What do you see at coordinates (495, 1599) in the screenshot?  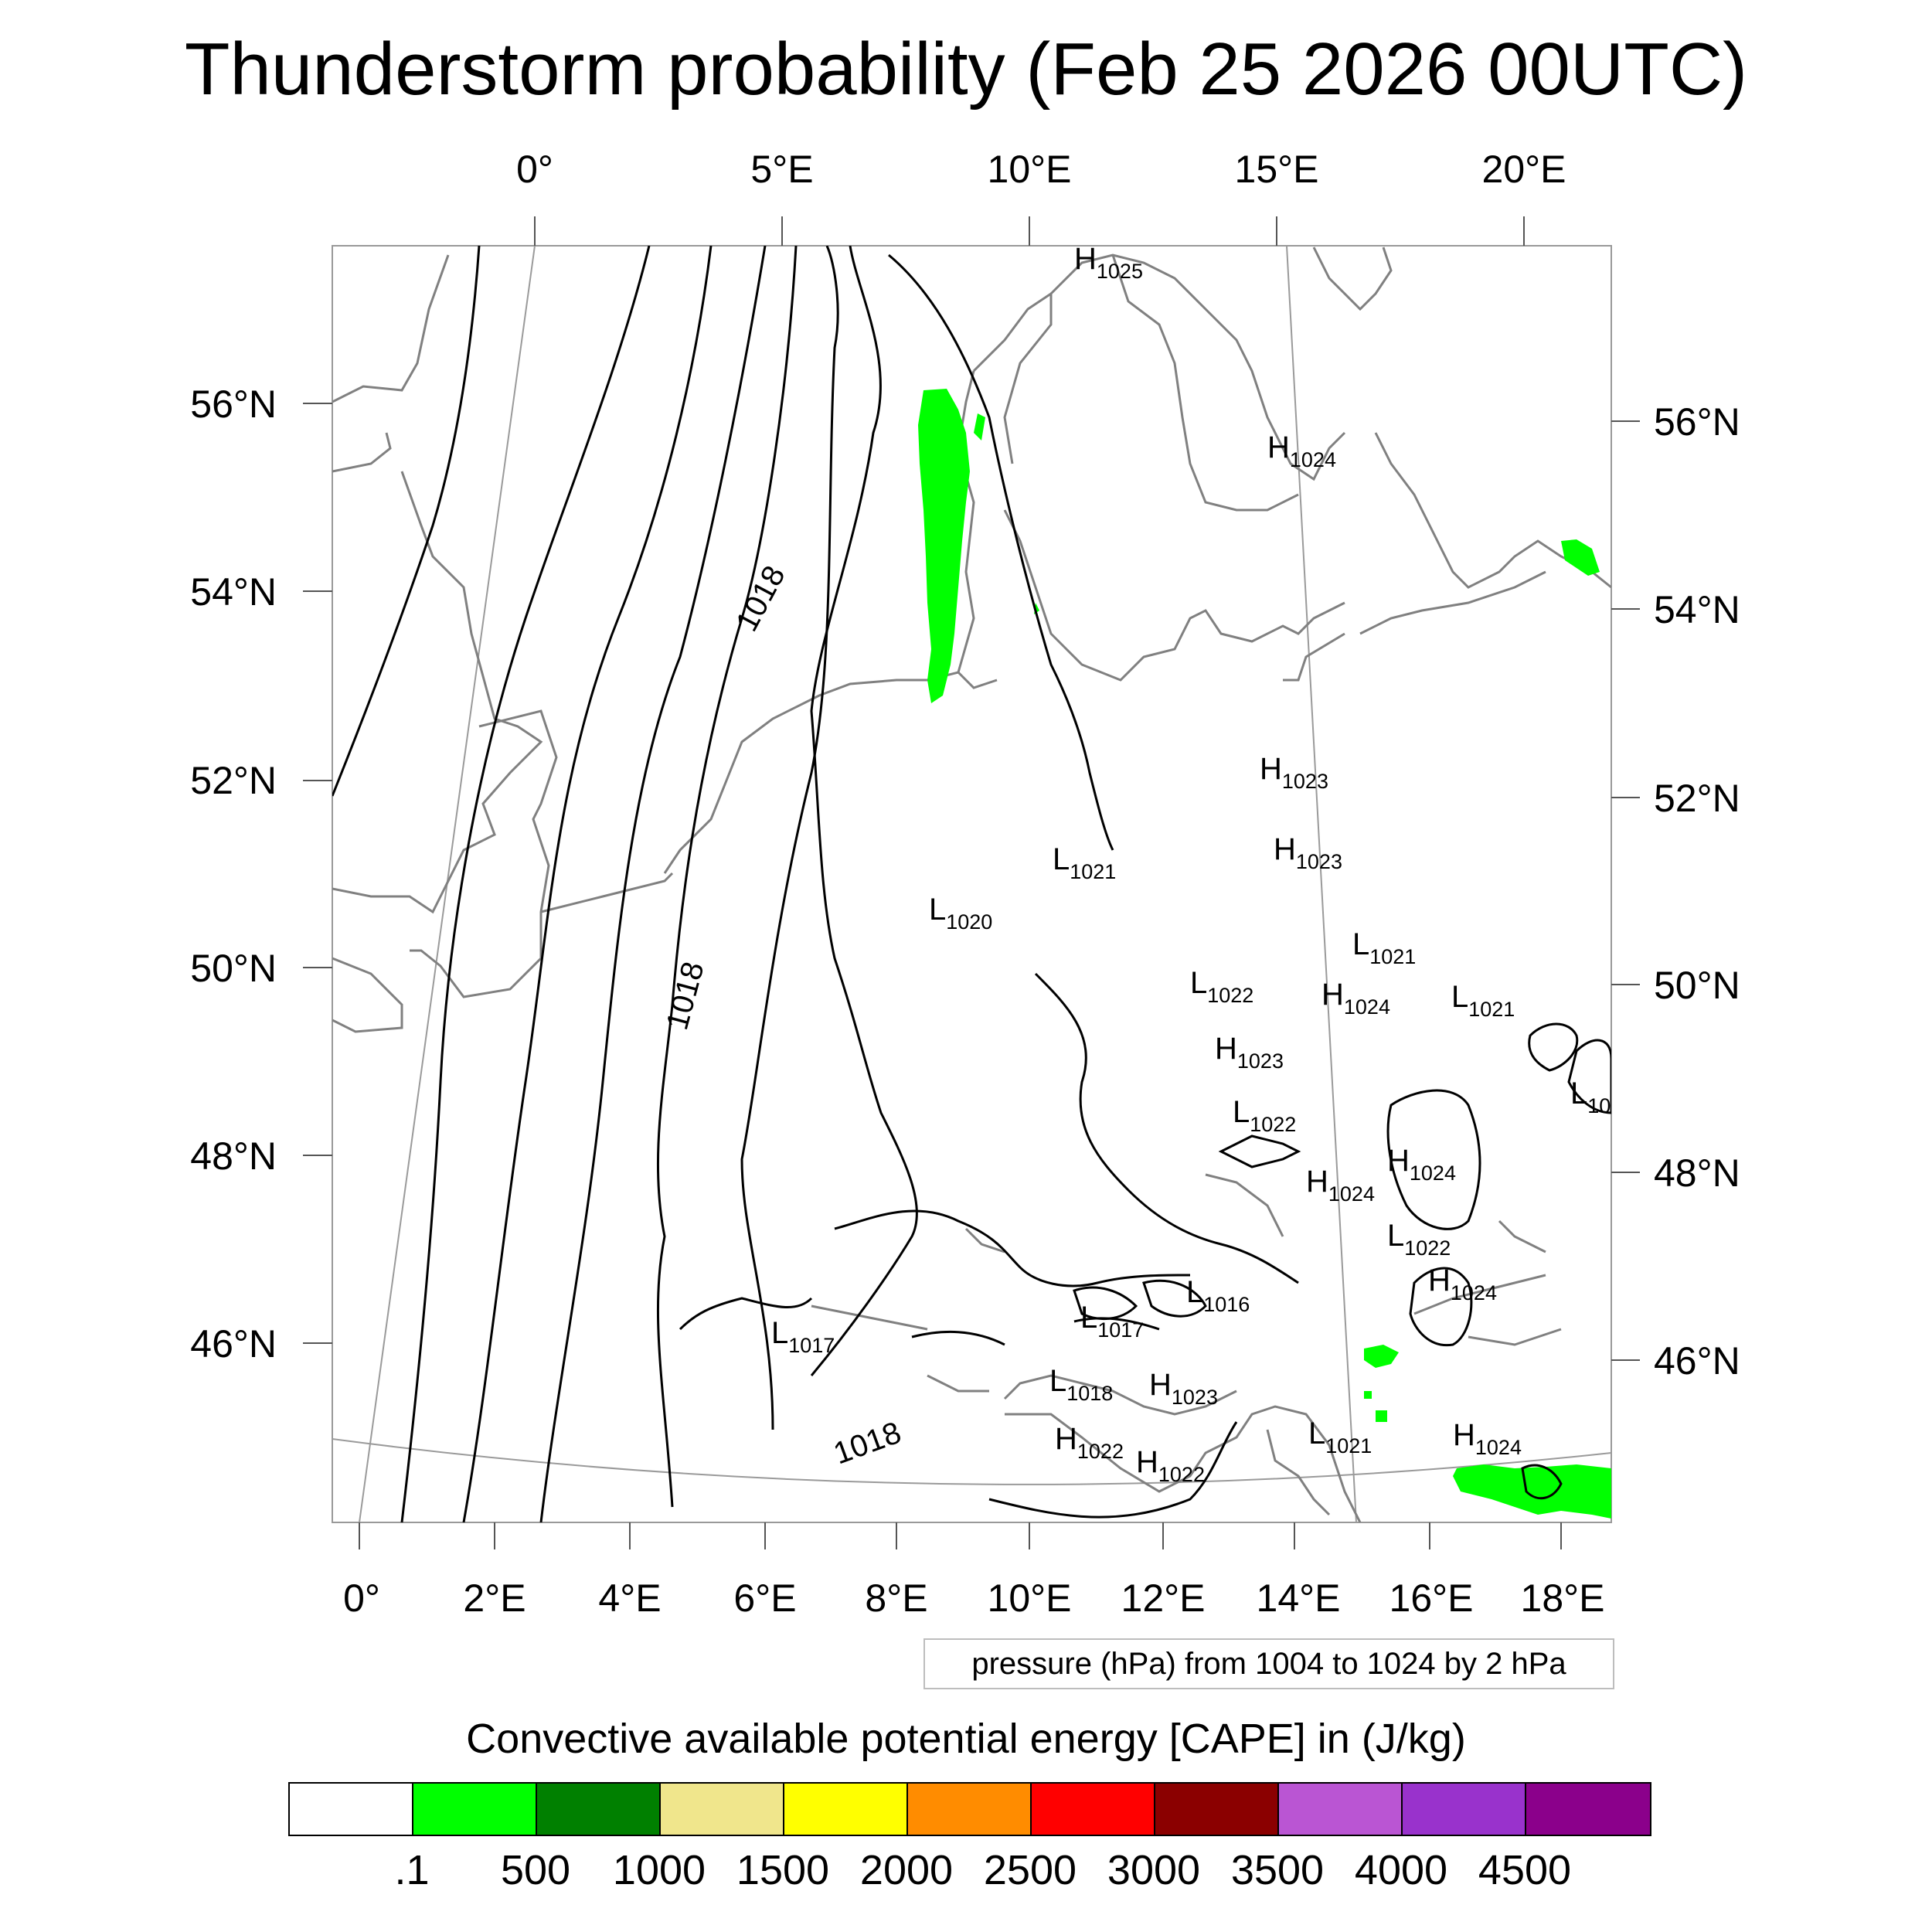 I see `lon-label: 2°E` at bounding box center [495, 1599].